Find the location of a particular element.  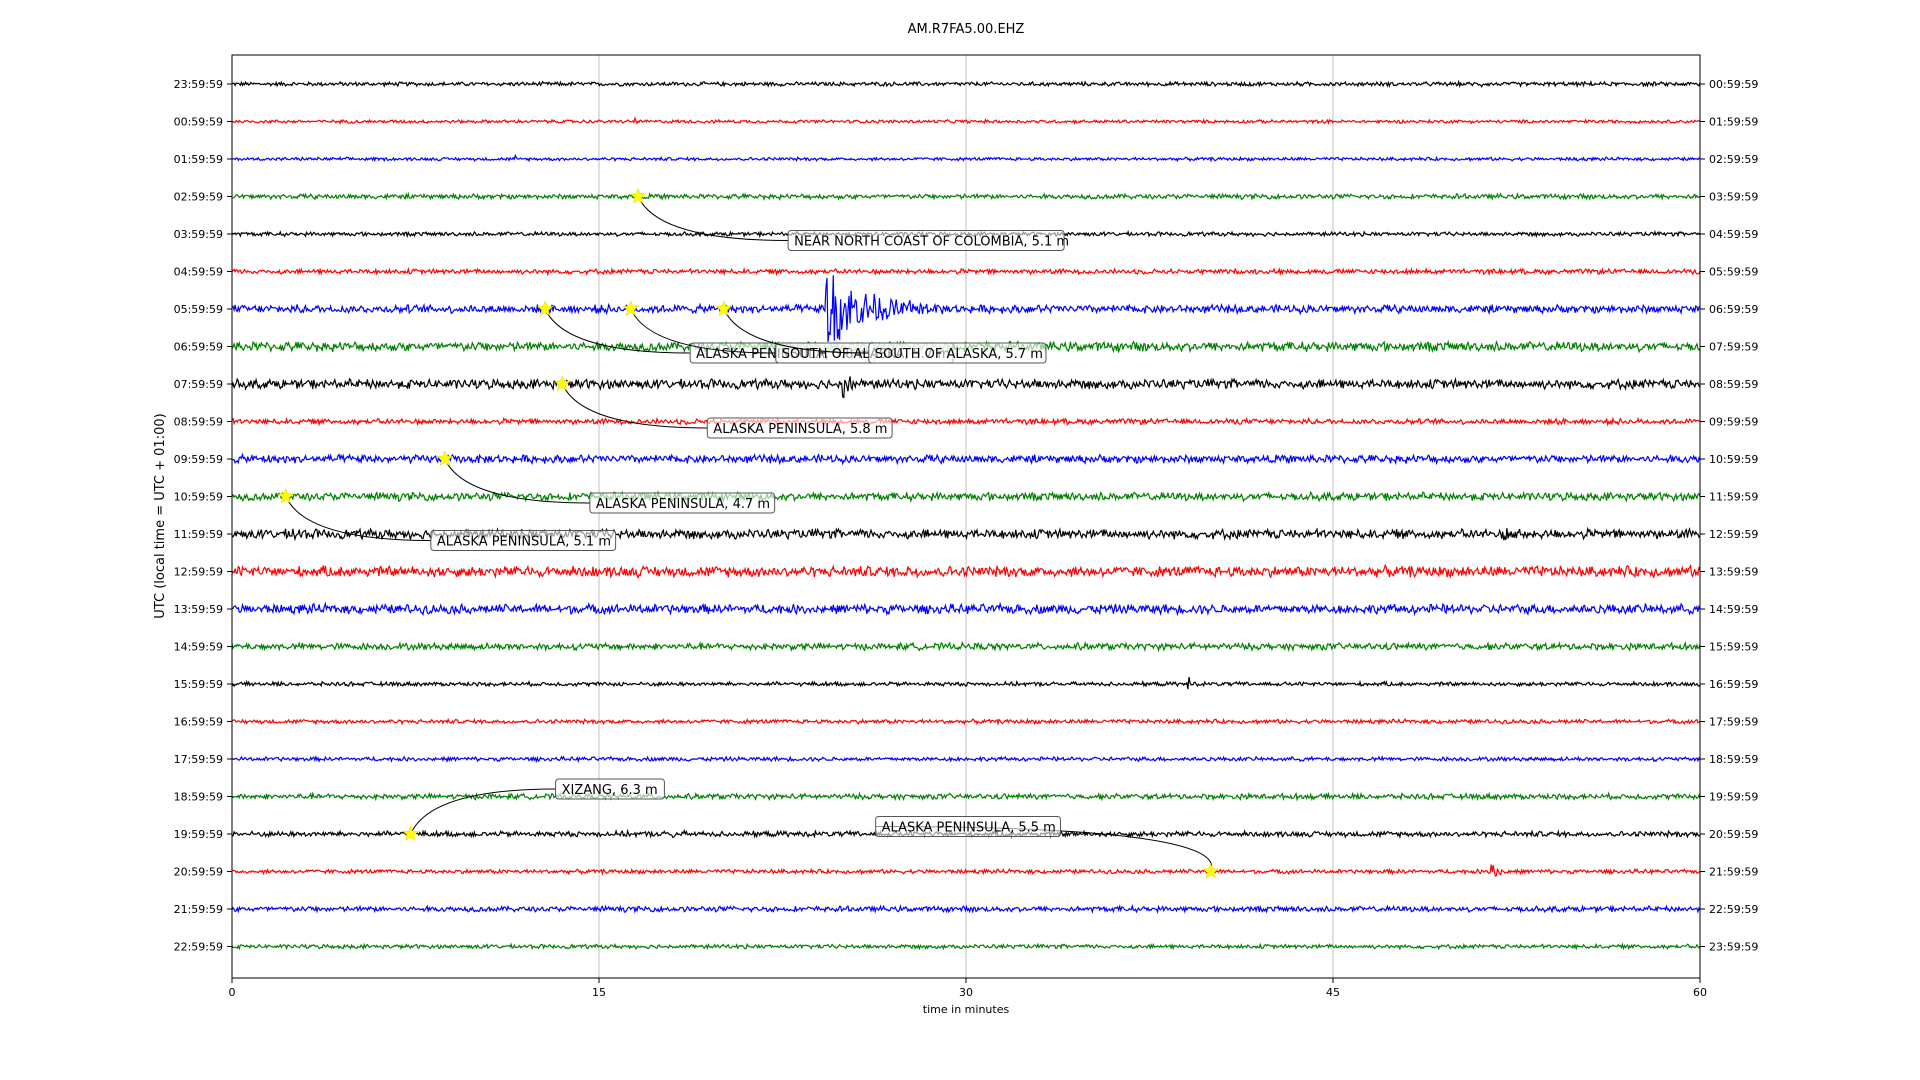

y-tick-label-right: 08:59:59 is located at coordinates (1733, 384).